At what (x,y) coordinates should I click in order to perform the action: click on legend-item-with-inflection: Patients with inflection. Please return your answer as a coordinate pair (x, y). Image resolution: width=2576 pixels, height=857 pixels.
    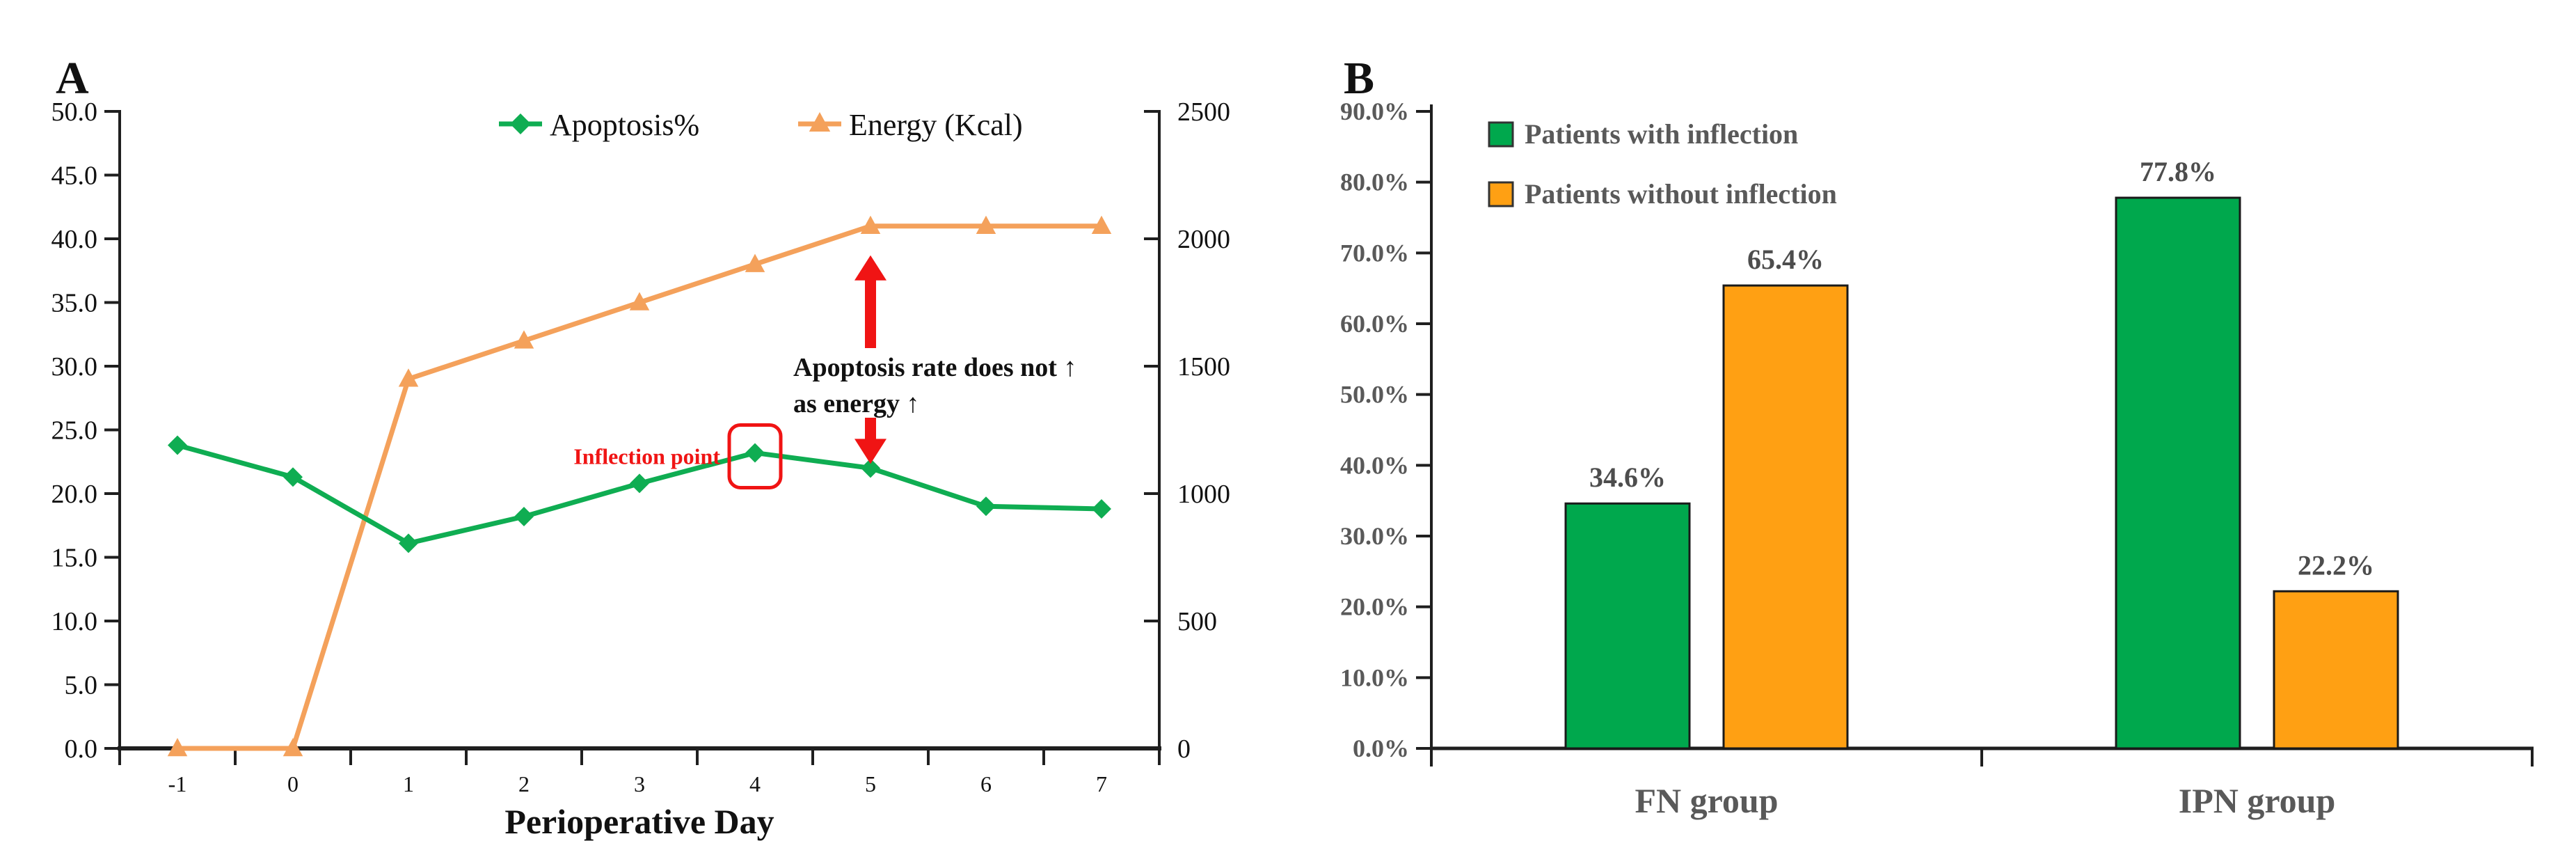
    Looking at the image, I should click on (1643, 134).